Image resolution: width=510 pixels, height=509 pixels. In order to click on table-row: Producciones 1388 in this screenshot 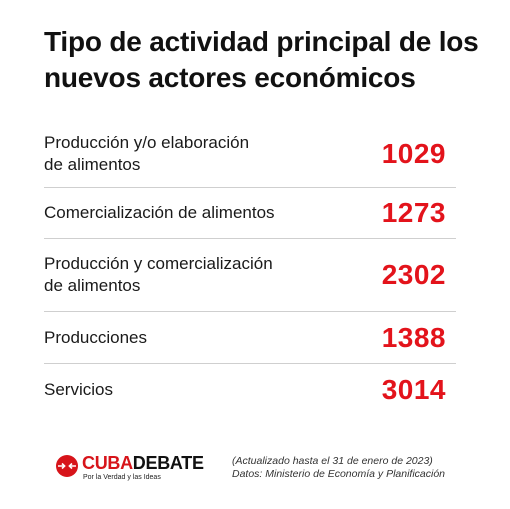, I will do `click(250, 338)`.